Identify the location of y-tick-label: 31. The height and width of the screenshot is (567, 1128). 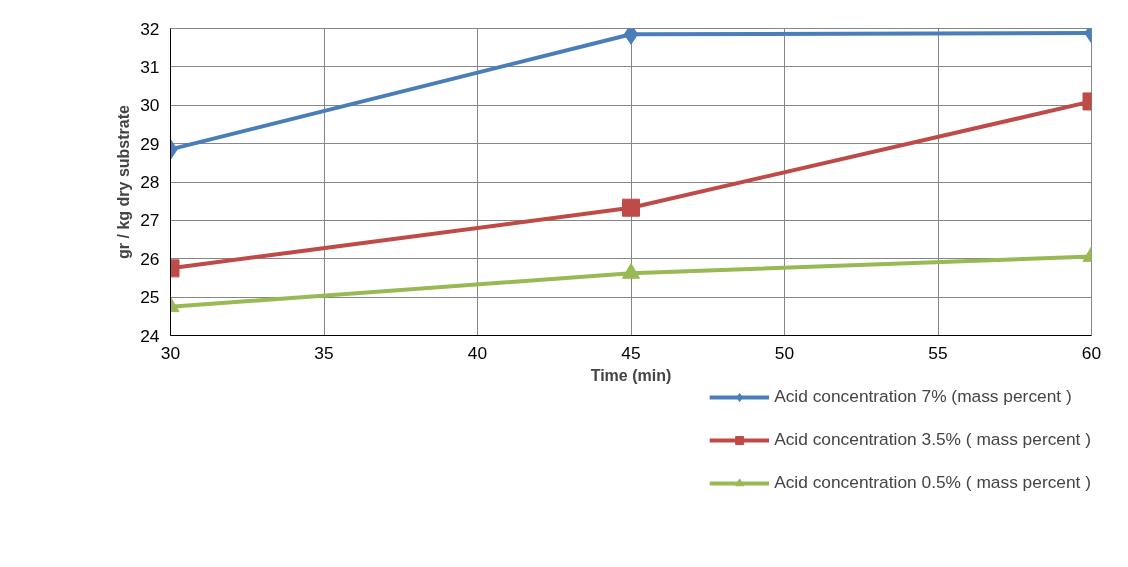
(150, 66).